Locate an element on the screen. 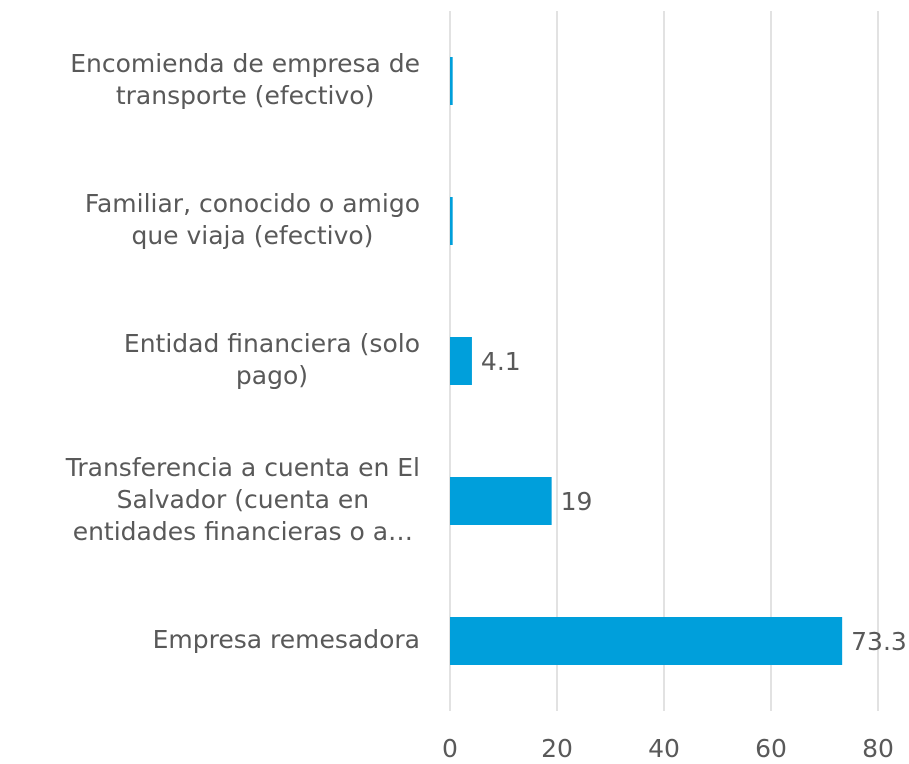 The height and width of the screenshot is (764, 909). x-tick-label: 20 is located at coordinates (557, 748).